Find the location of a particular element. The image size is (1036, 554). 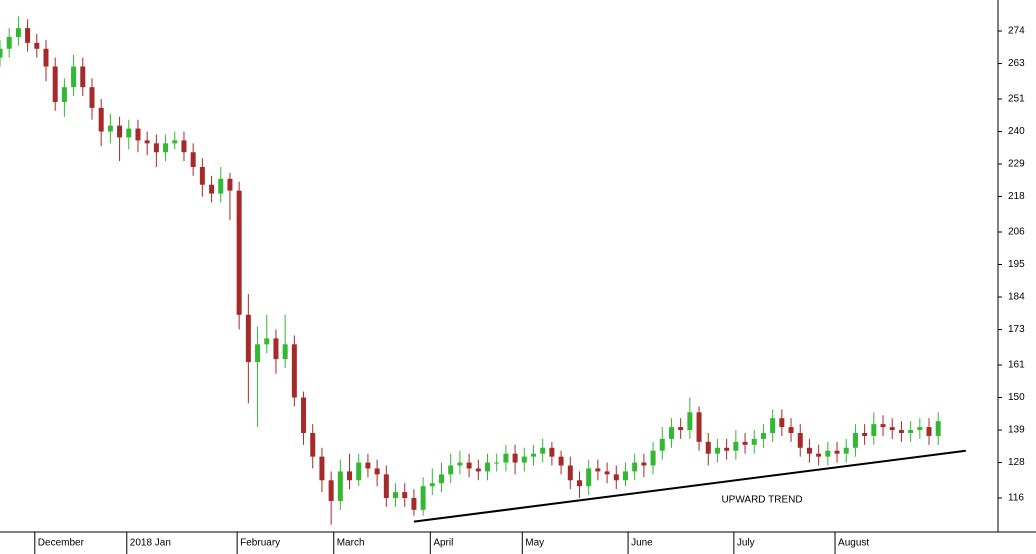

x-tick-label: August is located at coordinates (853, 543).